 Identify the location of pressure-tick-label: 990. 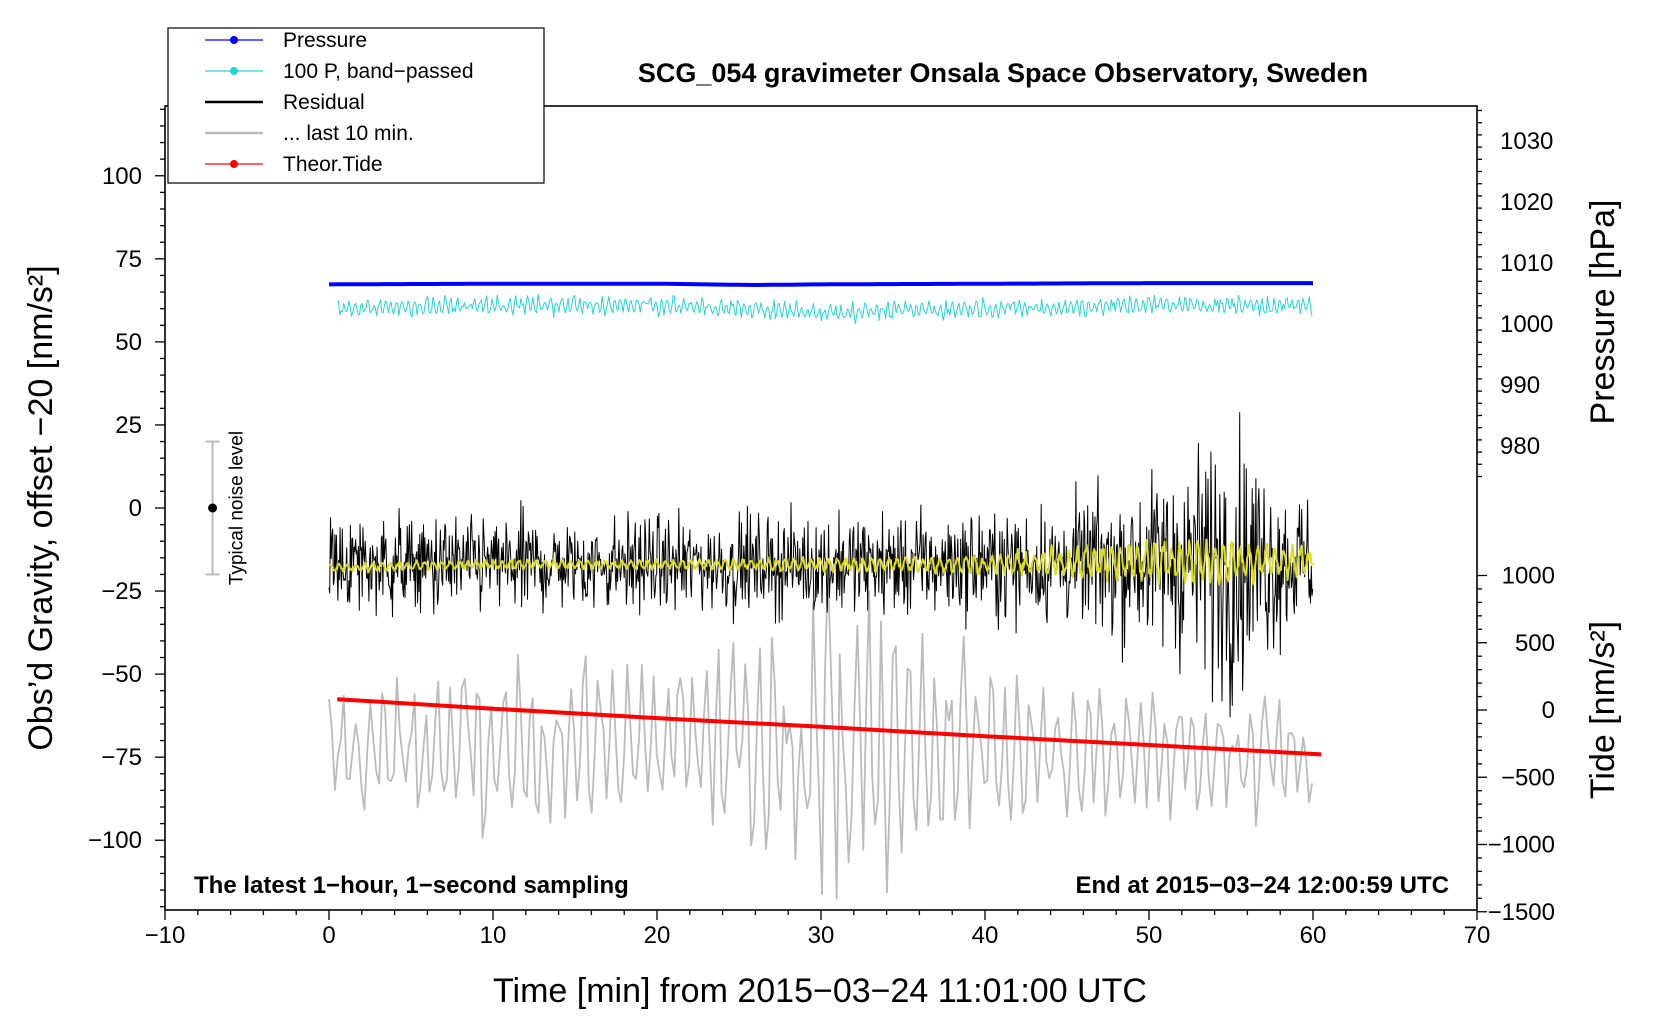
(1520, 385).